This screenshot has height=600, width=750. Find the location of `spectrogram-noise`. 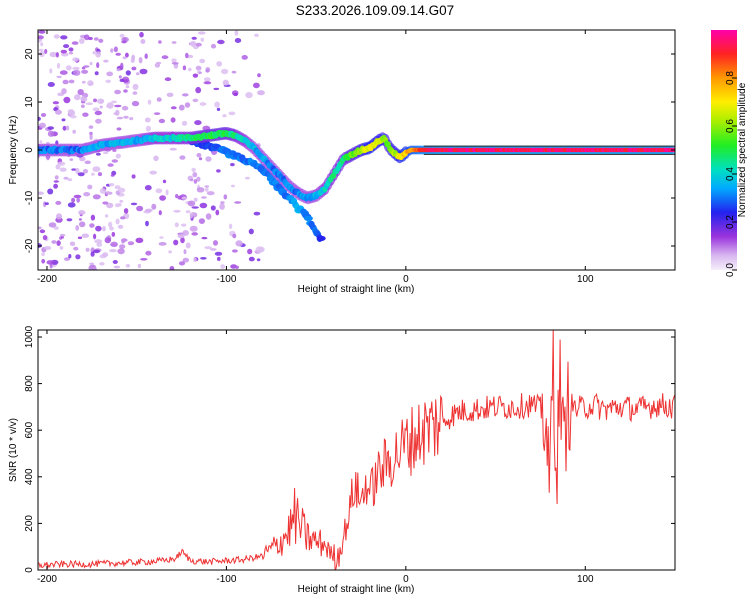

spectrogram-noise is located at coordinates (151, 150).